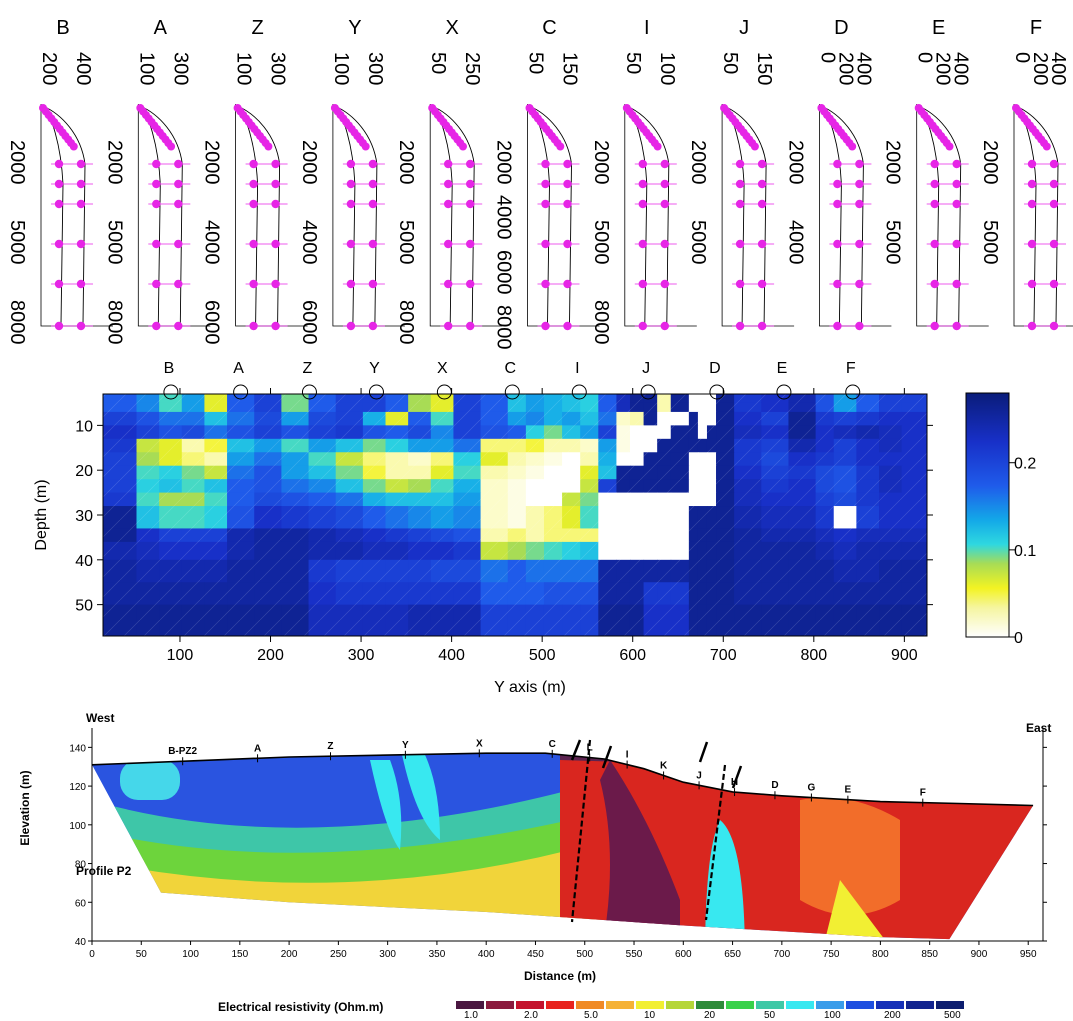 The height and width of the screenshot is (1021, 1073). Describe the element at coordinates (1025, 464) in the screenshot. I see `colorbar-tick-label: 0.2` at that location.